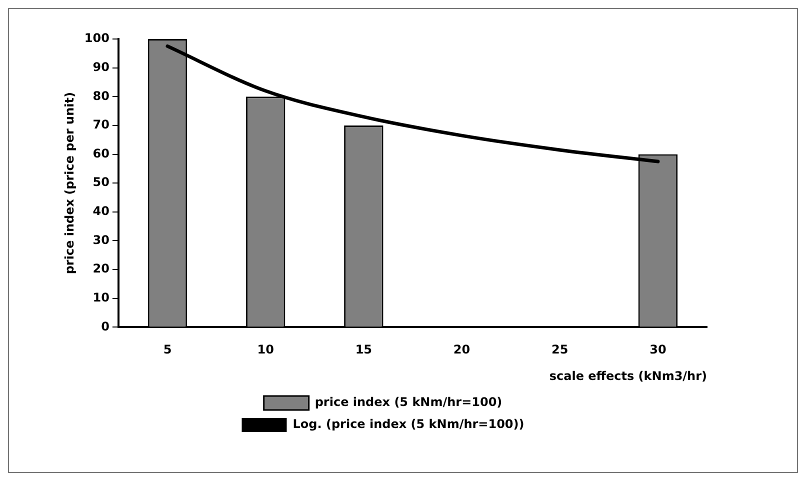 The height and width of the screenshot is (481, 806). I want to click on y-tick-label: 50, so click(101, 182).